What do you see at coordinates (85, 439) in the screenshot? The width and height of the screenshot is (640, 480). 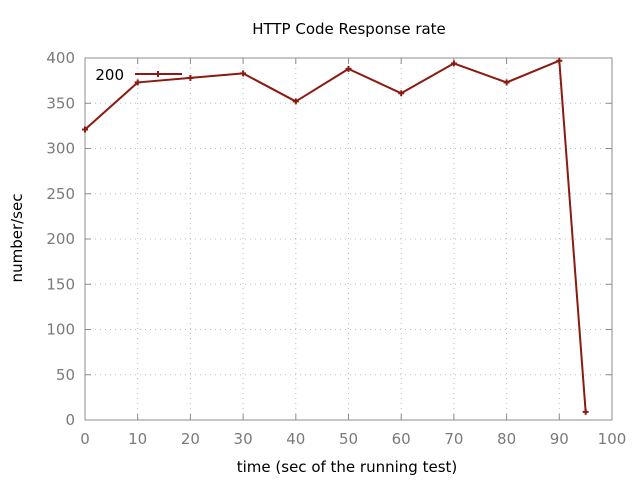 I see `x-tick-label: 0` at bounding box center [85, 439].